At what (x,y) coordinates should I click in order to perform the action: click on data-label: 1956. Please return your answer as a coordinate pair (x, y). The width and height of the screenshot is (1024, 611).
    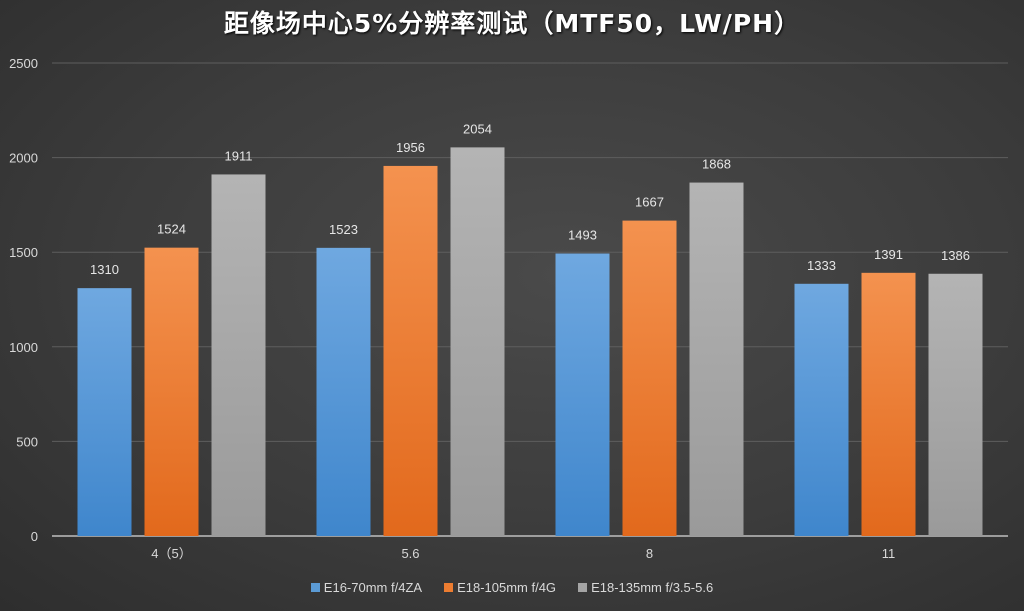
    Looking at the image, I should click on (410, 147).